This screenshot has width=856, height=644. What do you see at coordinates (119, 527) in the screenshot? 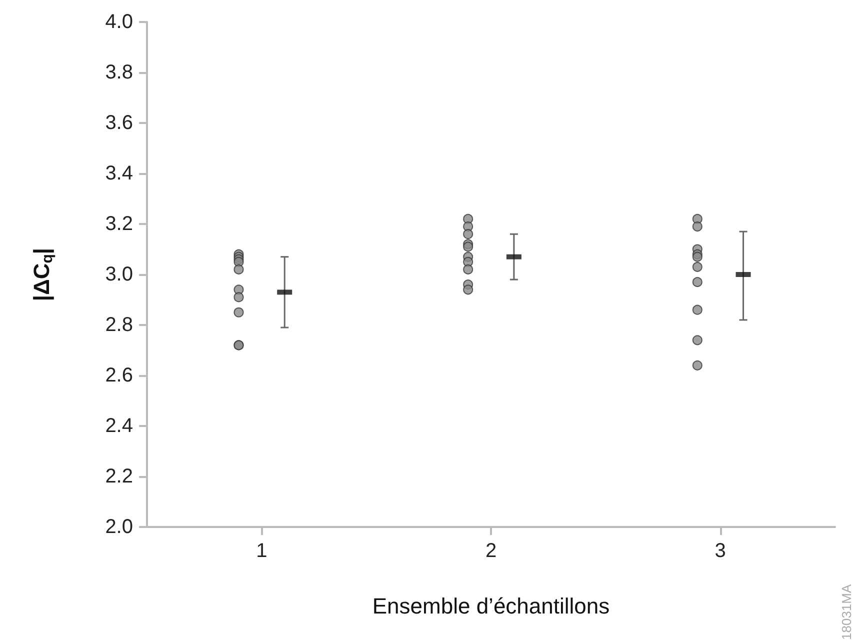
I see `y-tick-label: 2.0` at bounding box center [119, 527].